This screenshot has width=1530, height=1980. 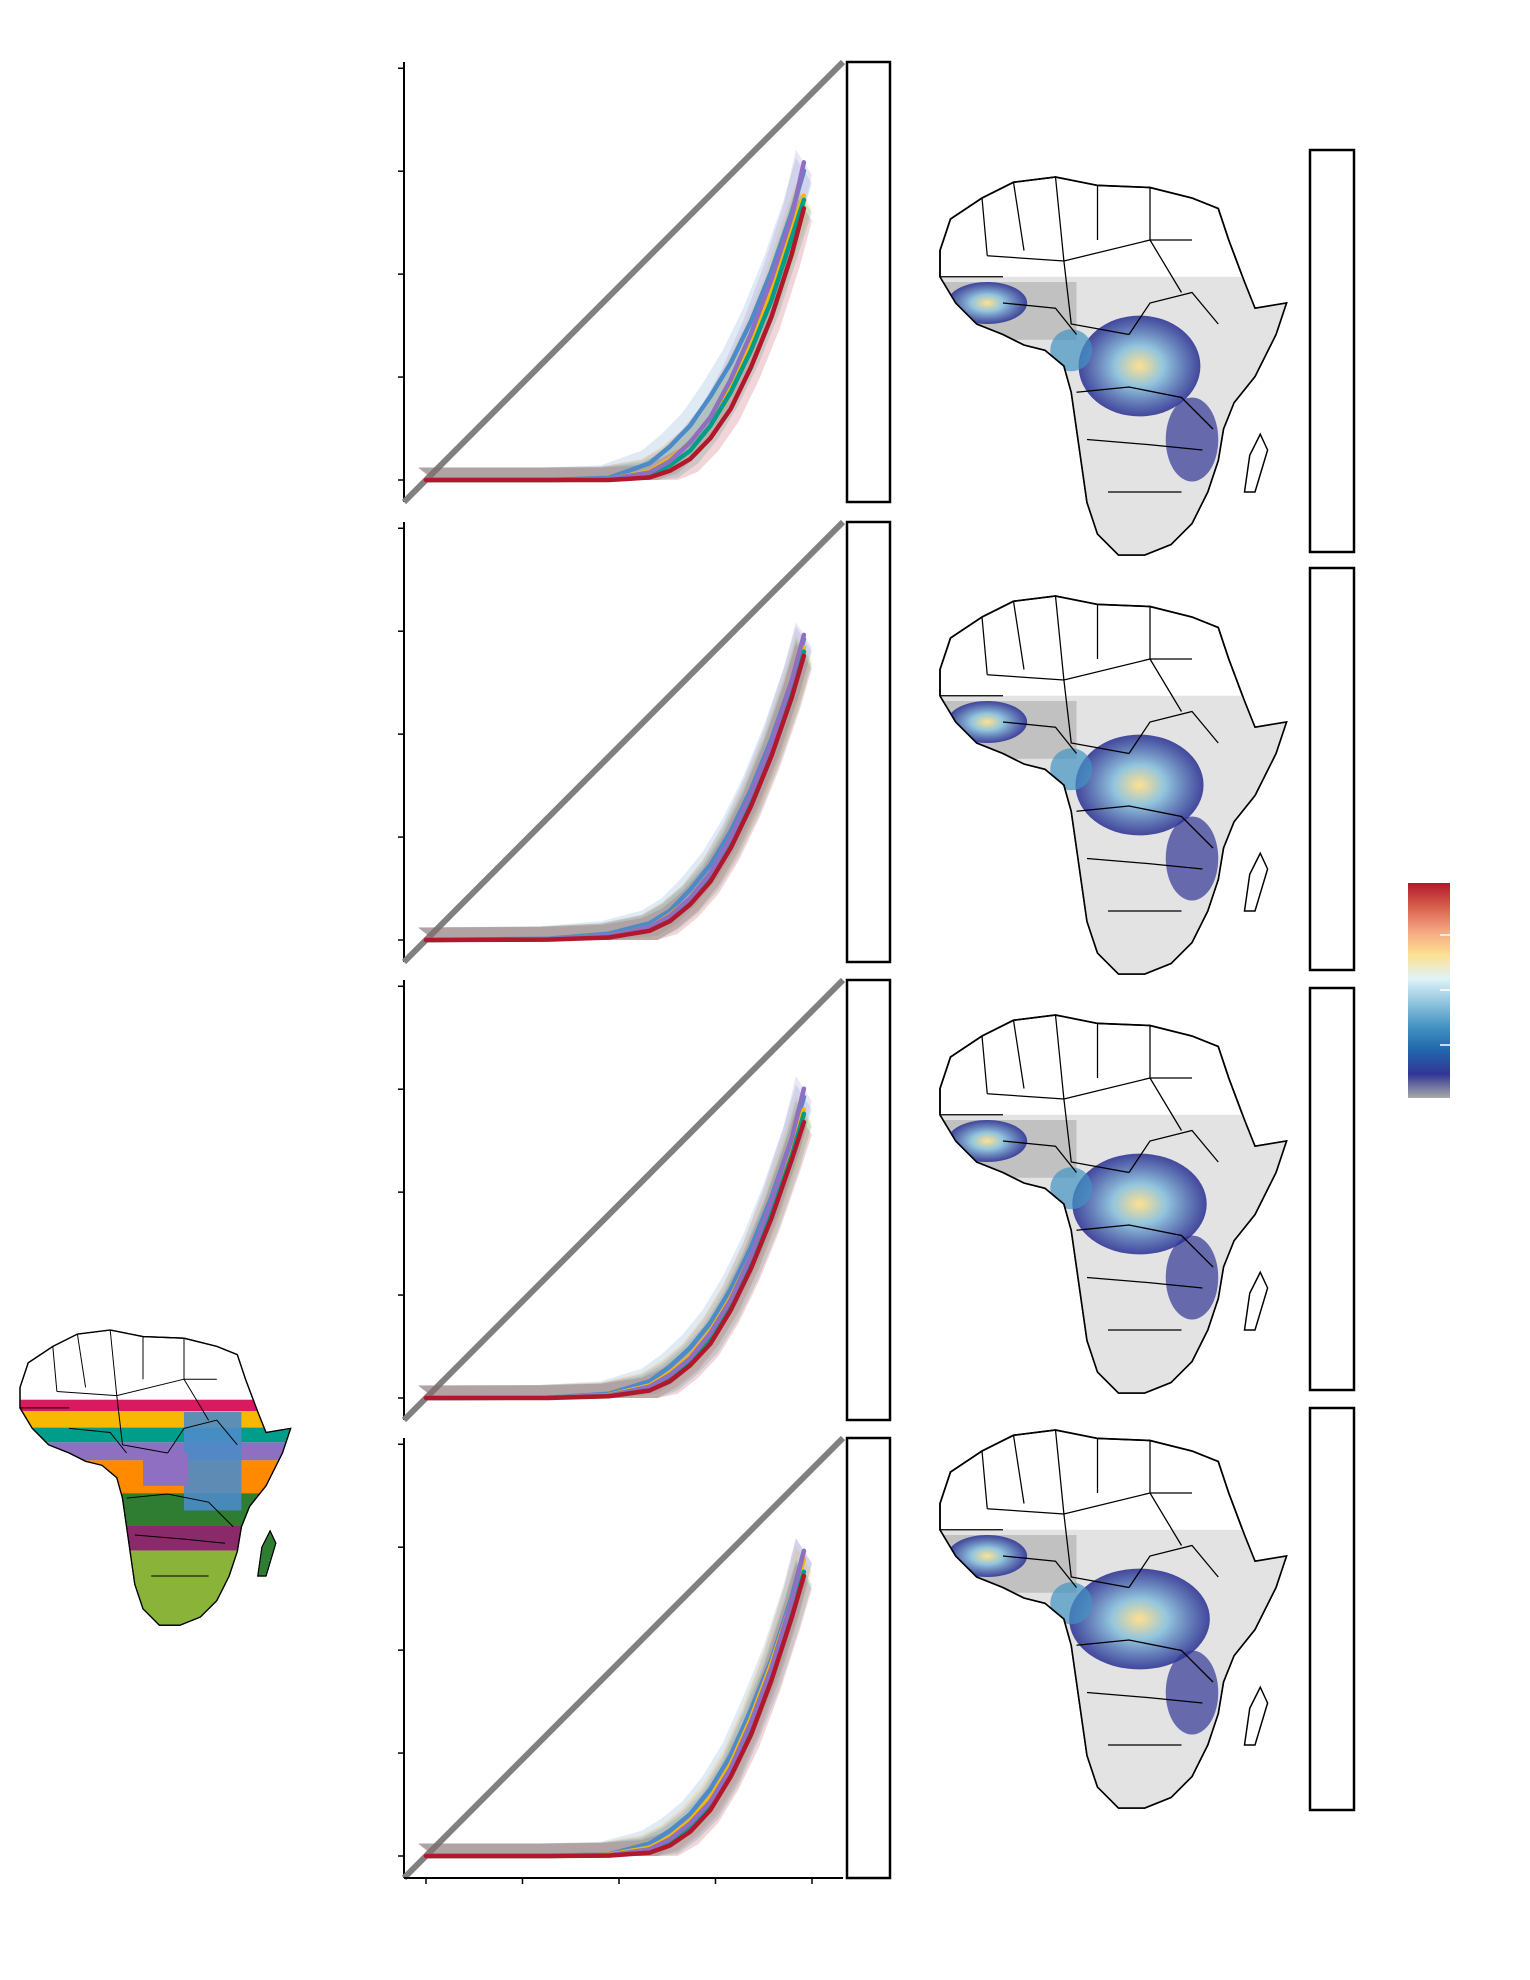 I want to click on madagascar-region, so click(x=267, y=1553).